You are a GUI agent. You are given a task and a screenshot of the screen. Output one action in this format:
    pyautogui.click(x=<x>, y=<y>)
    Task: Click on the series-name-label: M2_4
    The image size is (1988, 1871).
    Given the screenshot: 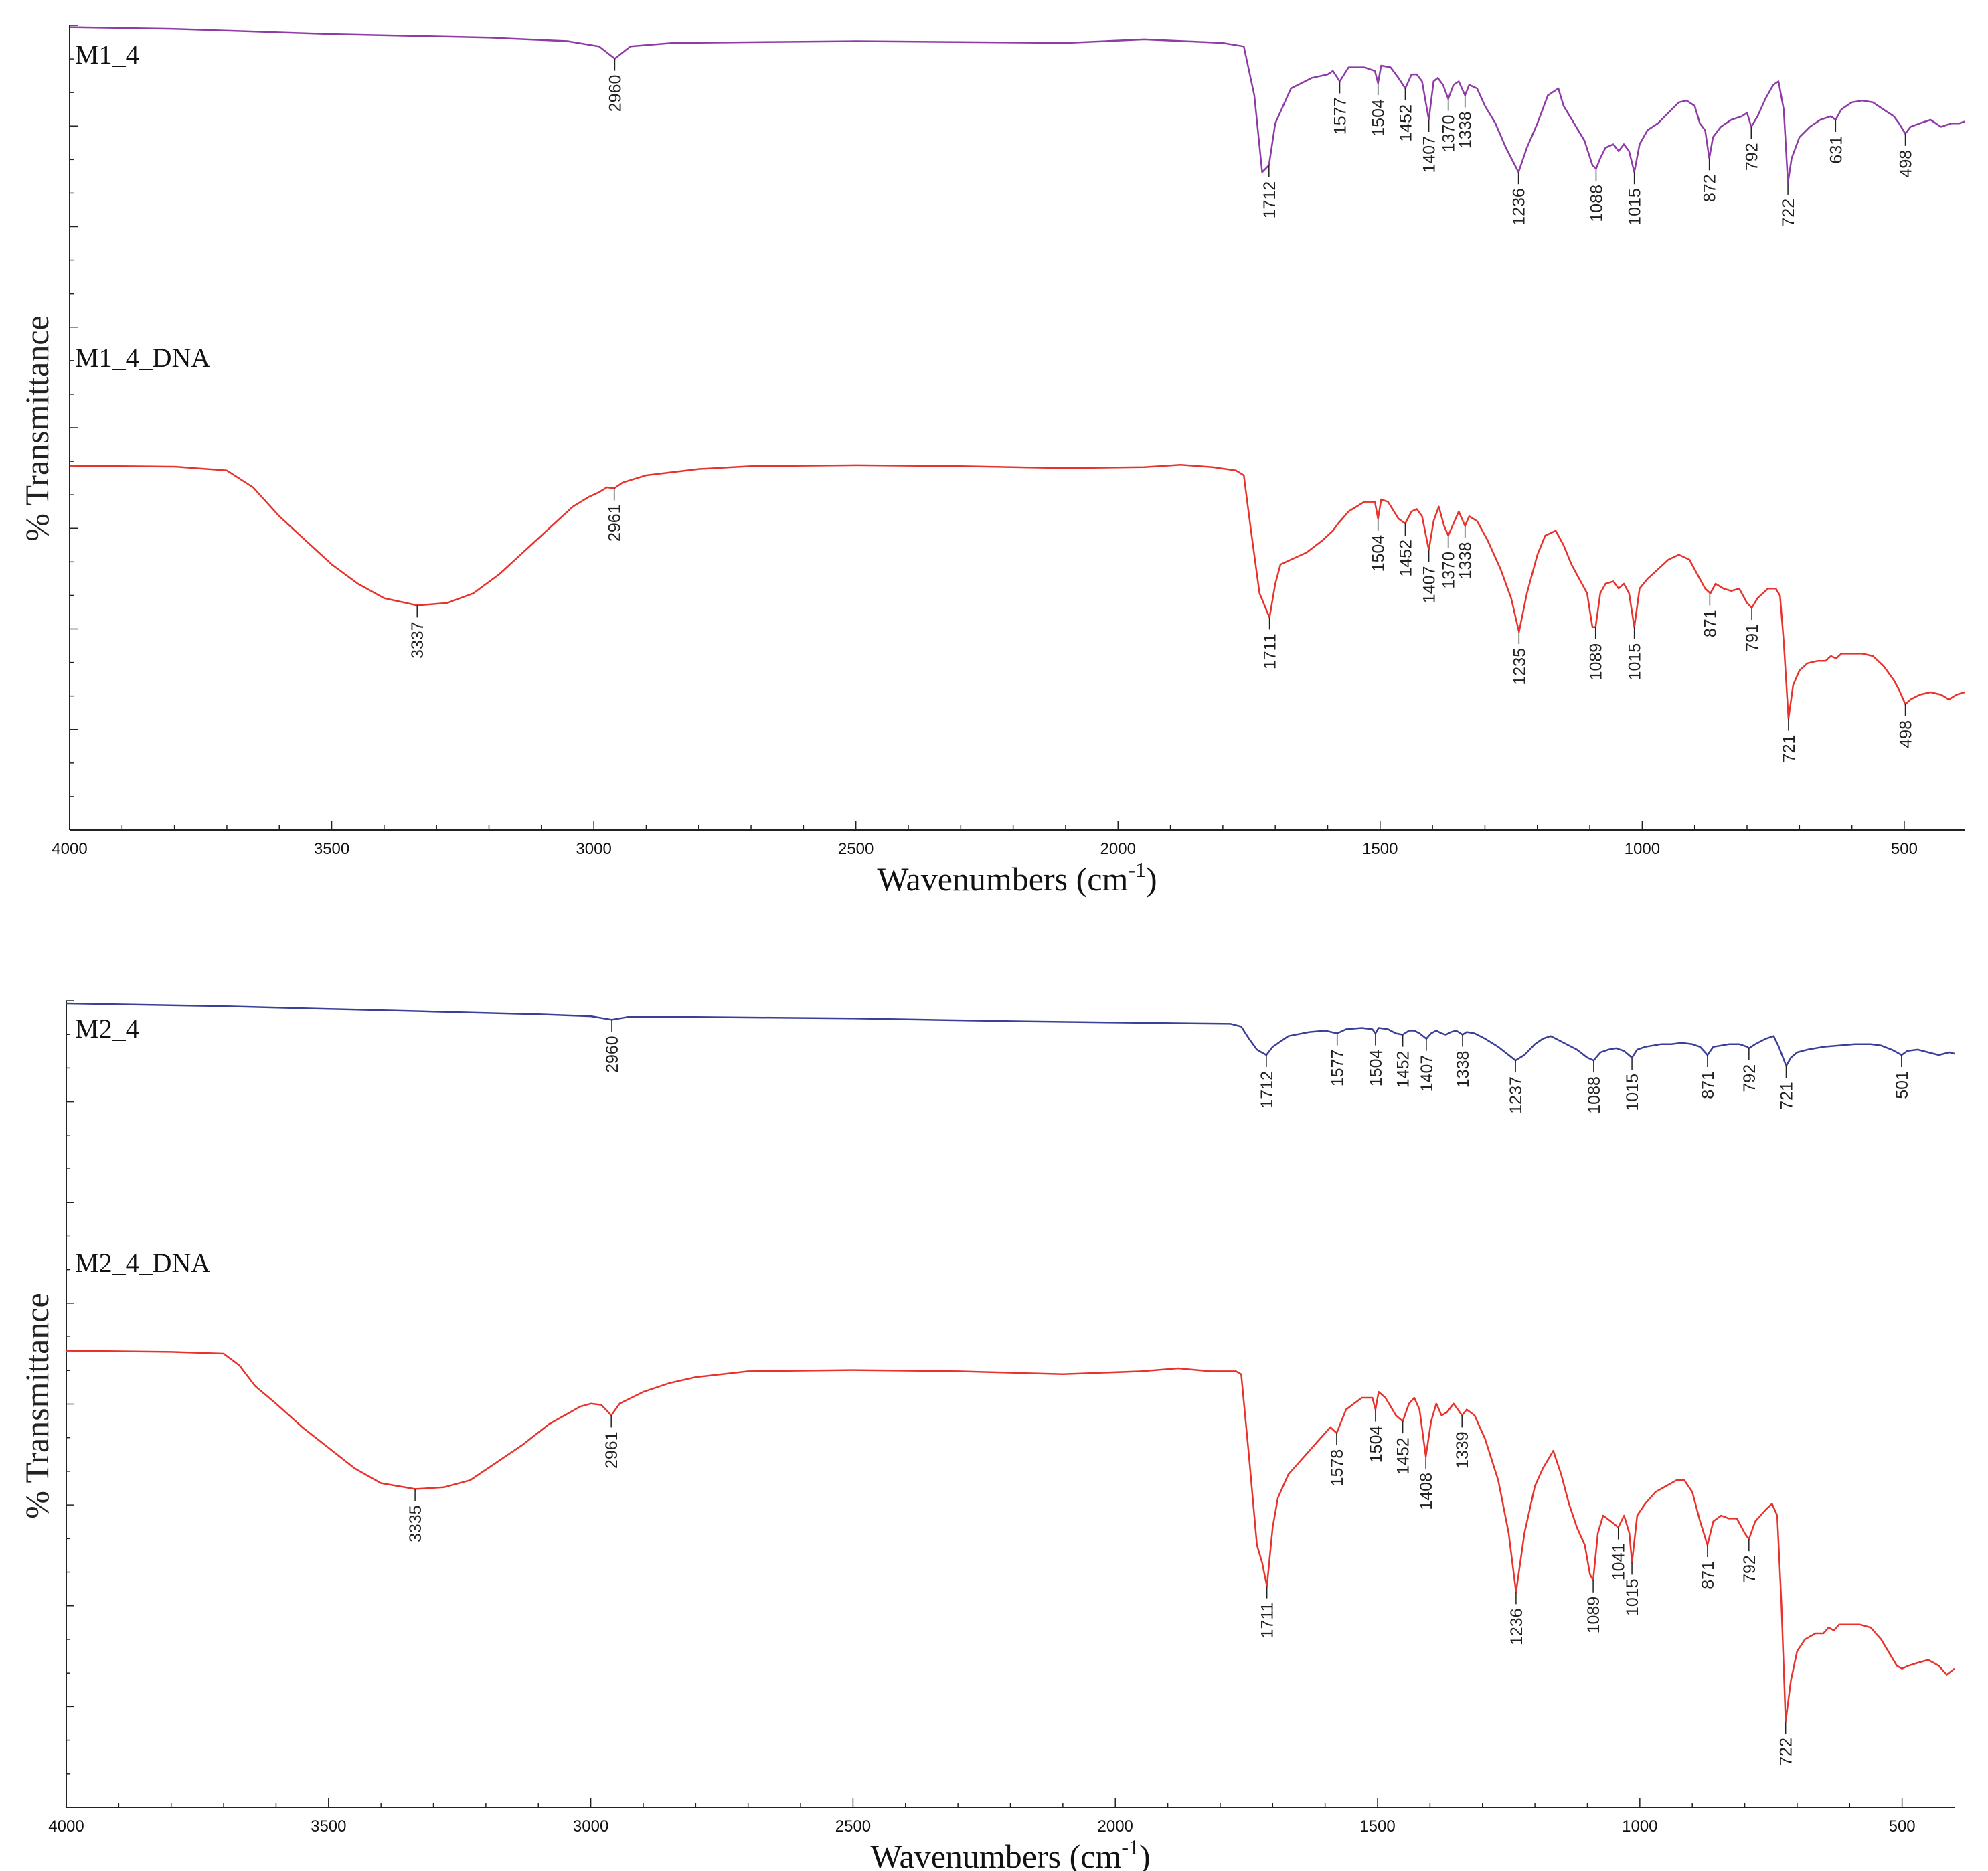 What is the action you would take?
    pyautogui.click(x=107, y=1028)
    